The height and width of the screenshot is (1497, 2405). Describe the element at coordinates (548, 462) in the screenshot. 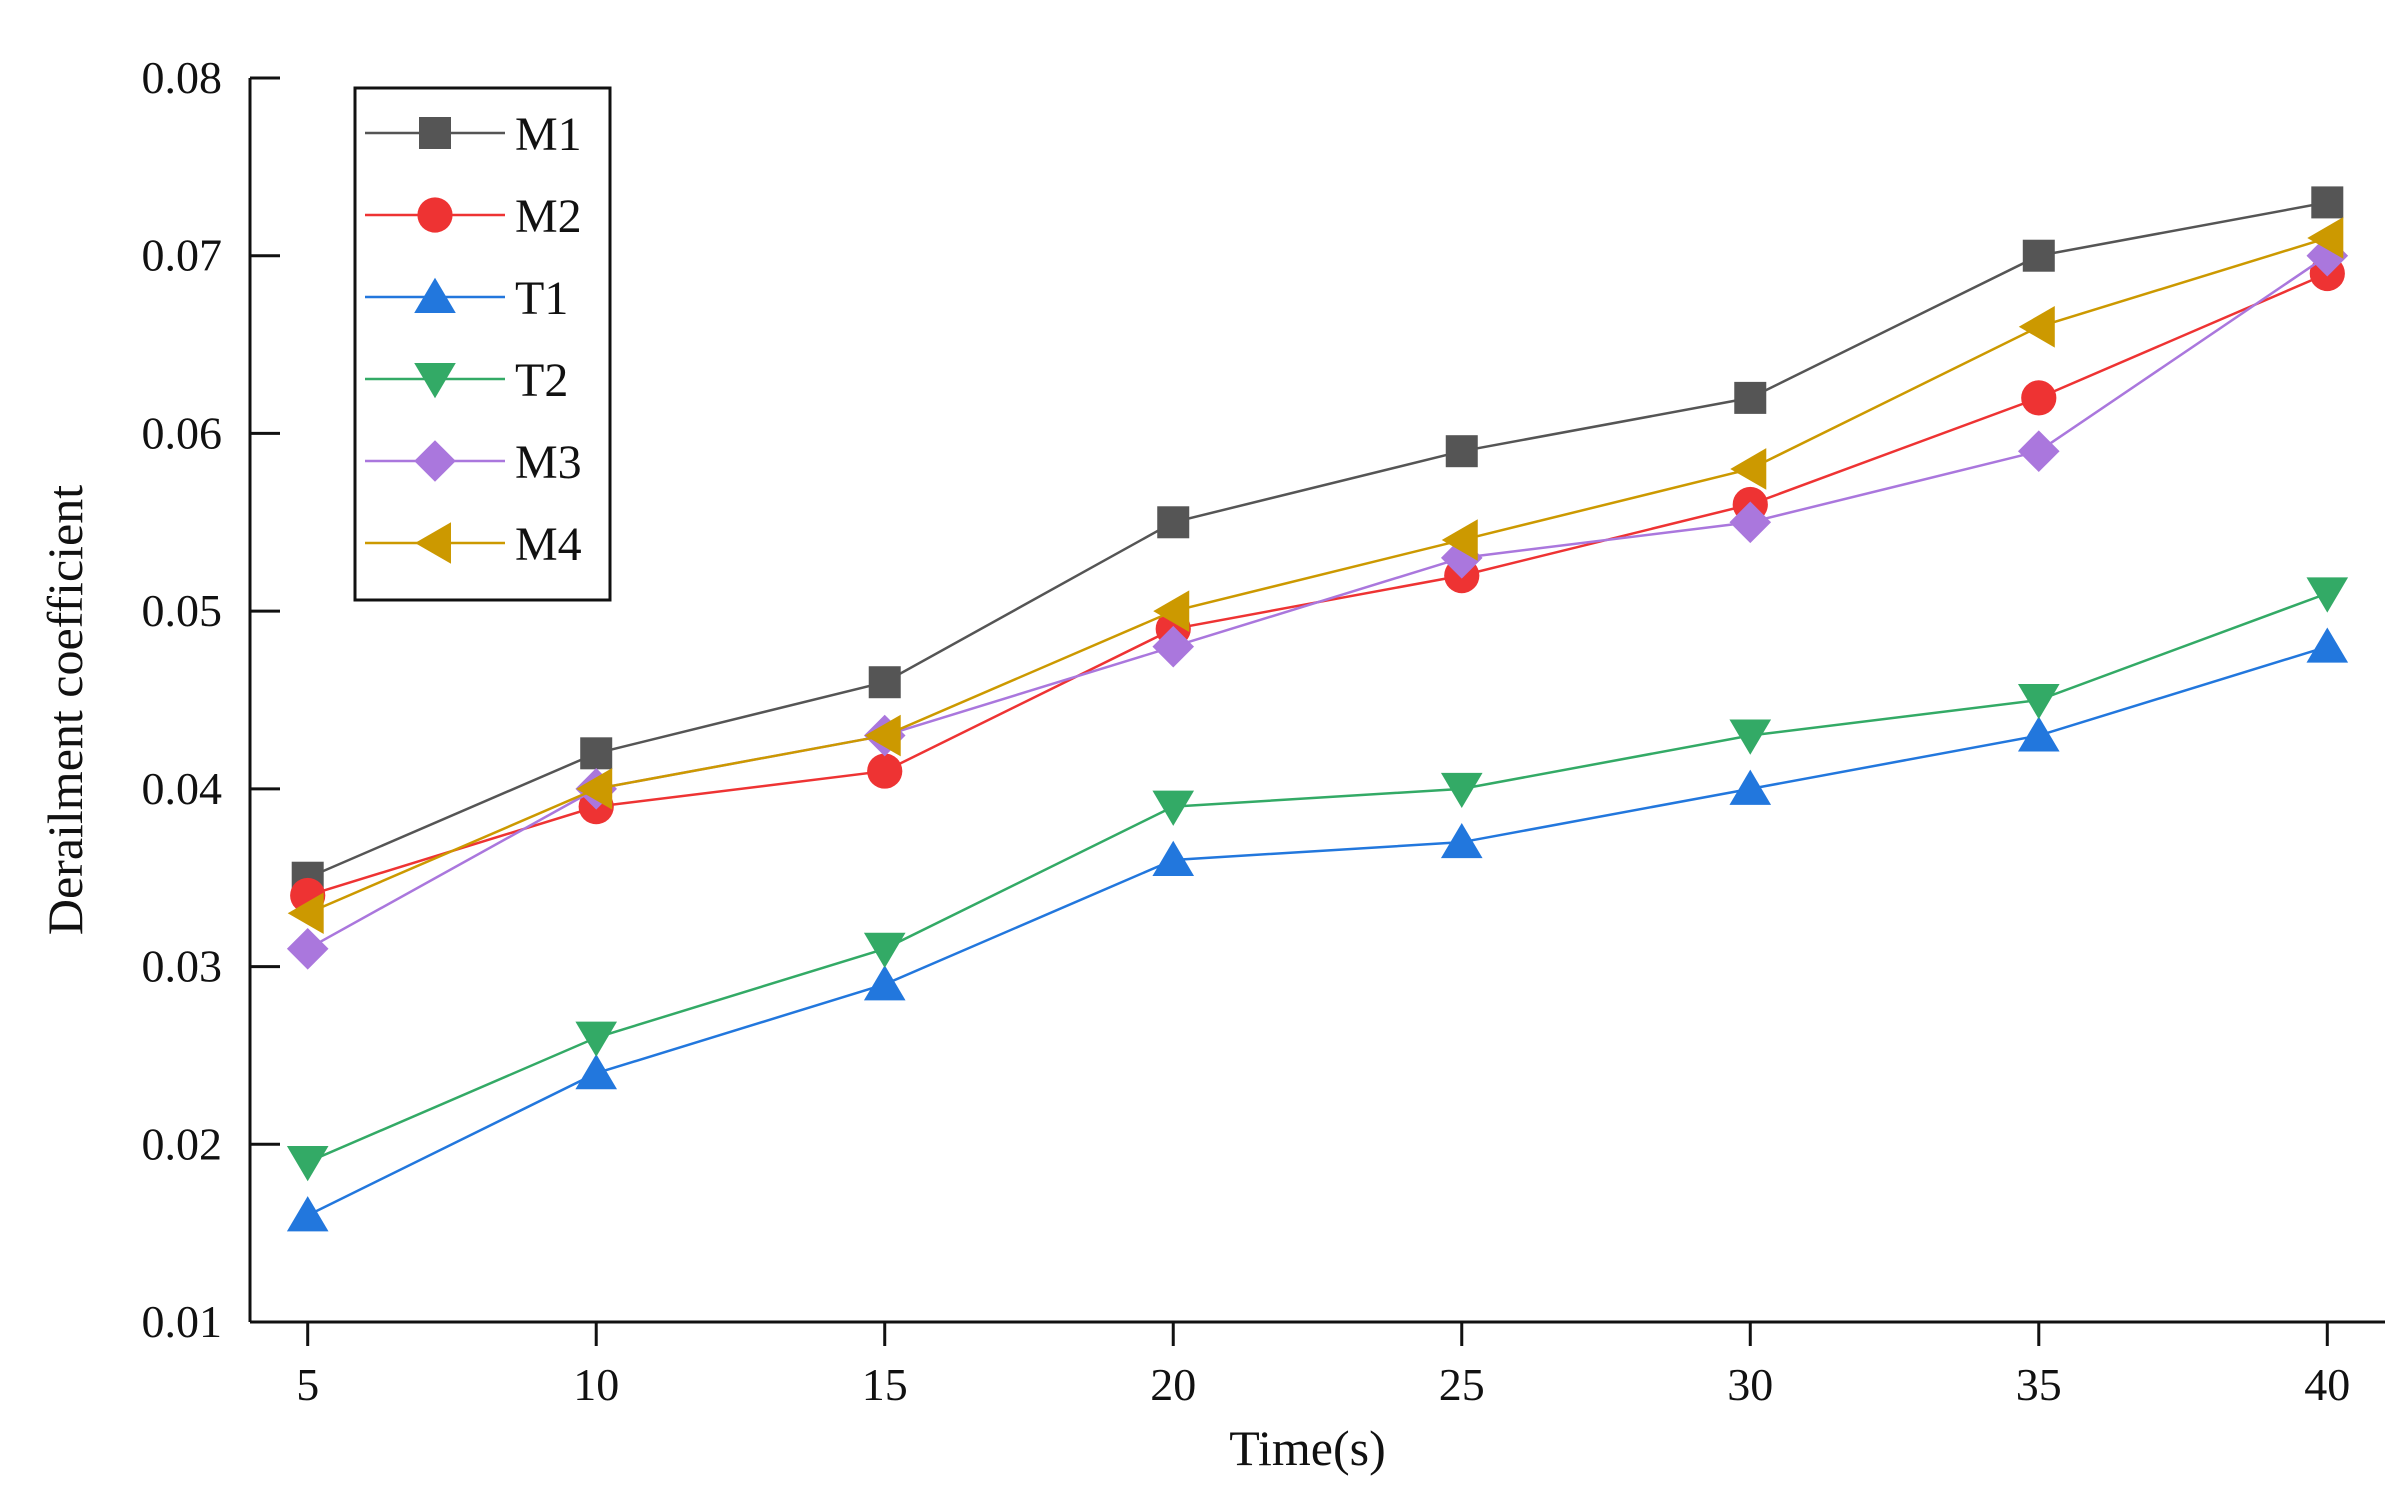

I see `legend-label: M3` at that location.